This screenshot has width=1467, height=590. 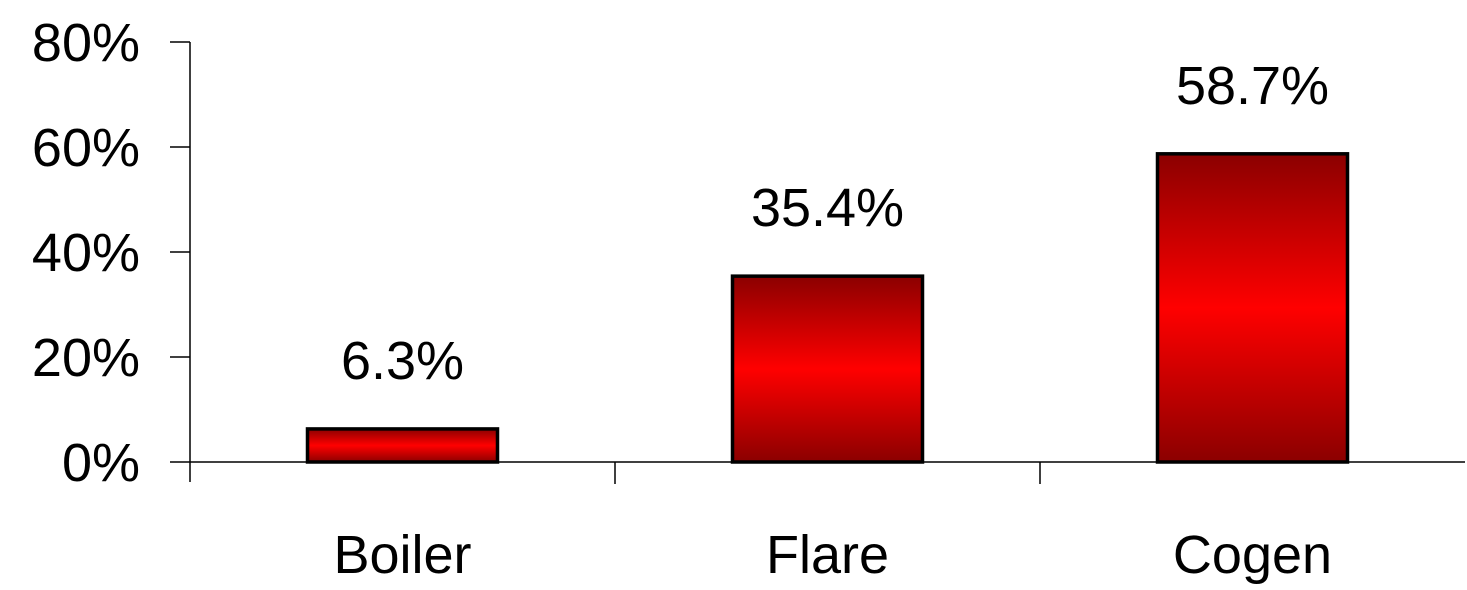 What do you see at coordinates (86, 358) in the screenshot?
I see `y-tick-label: 20%` at bounding box center [86, 358].